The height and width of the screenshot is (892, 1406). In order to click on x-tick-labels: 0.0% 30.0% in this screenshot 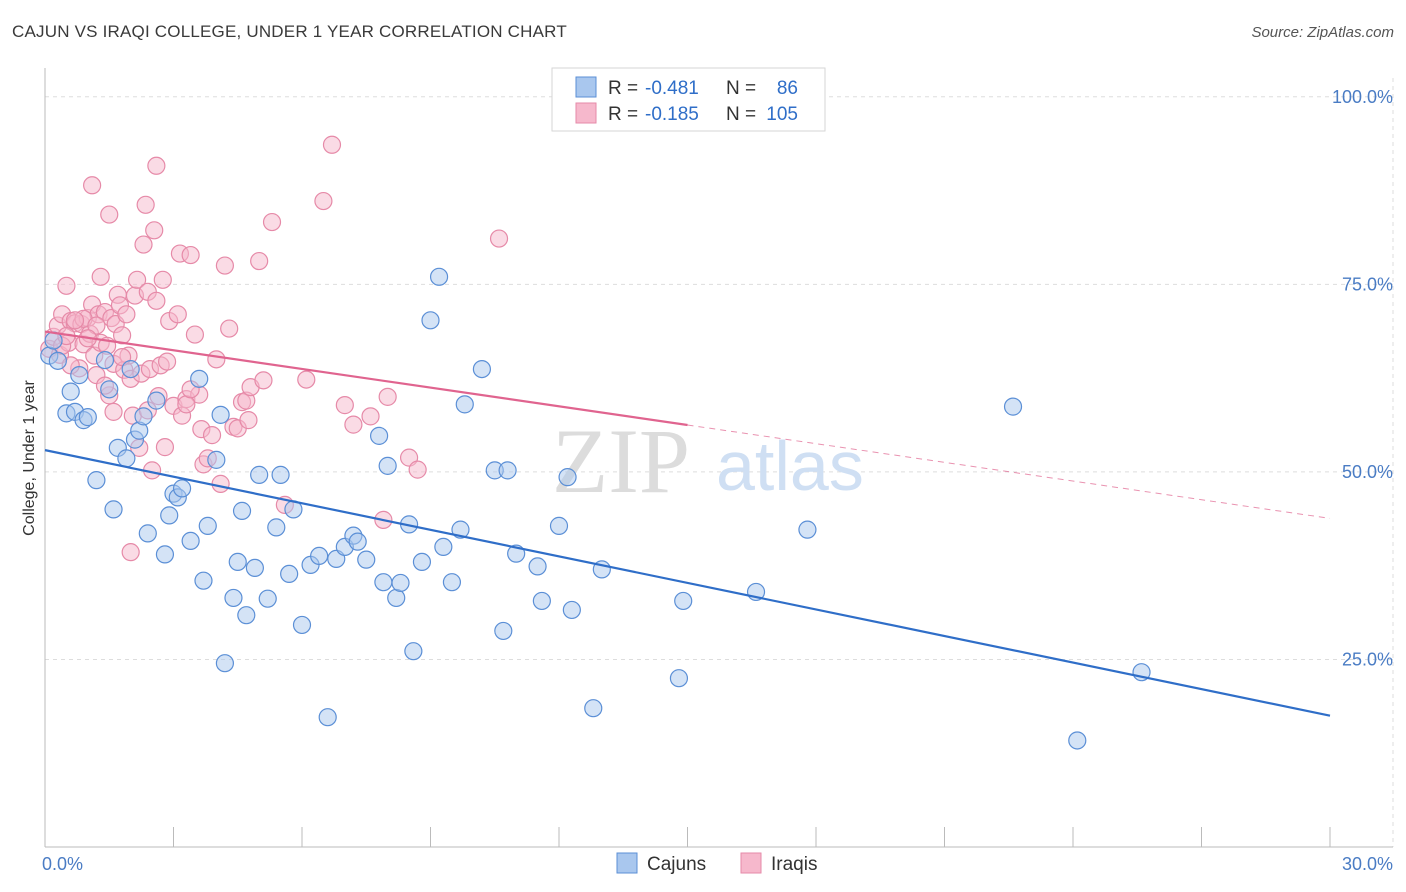, I will do `click(717, 864)`.